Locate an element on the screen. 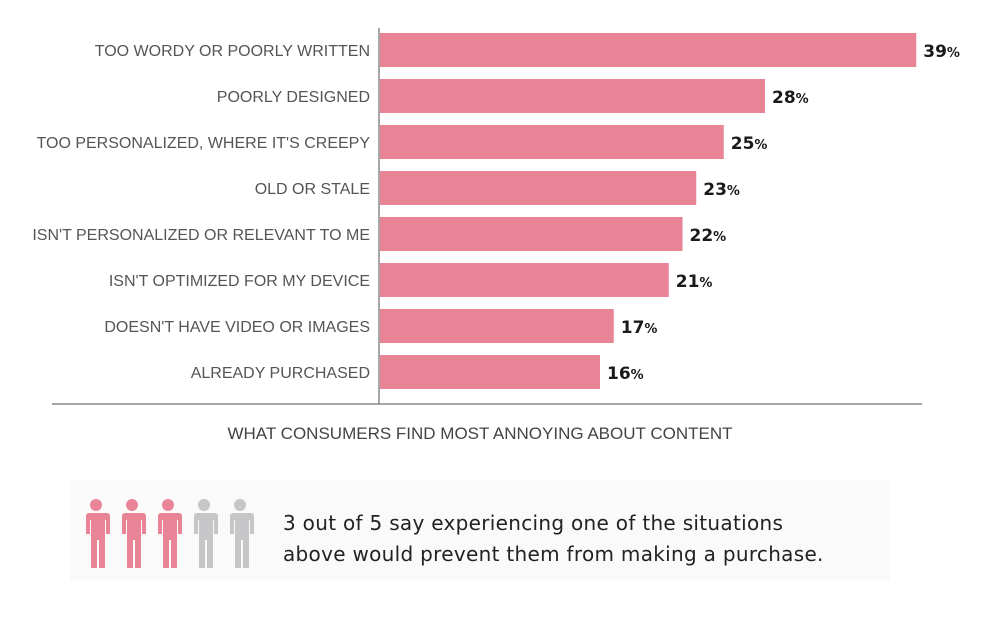 The width and height of the screenshot is (997, 623). category-label: TOO PERSONALIZED, WHERE IT'S CREEPY is located at coordinates (204, 143).